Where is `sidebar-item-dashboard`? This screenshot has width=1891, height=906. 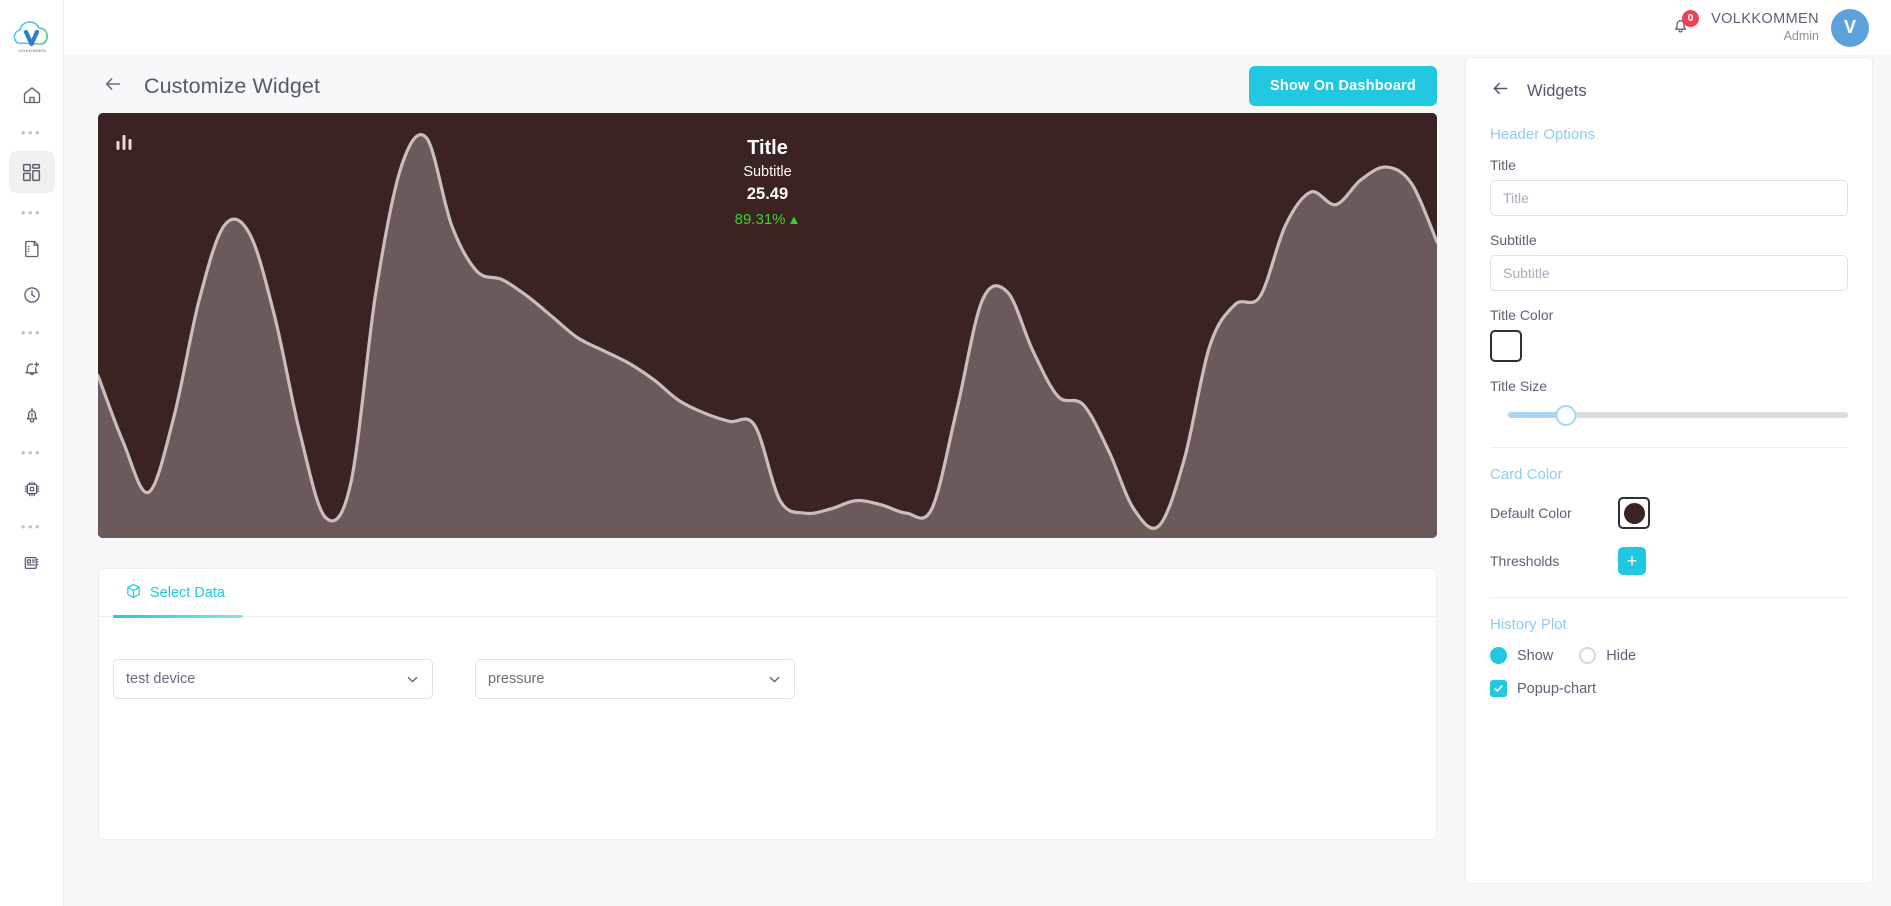 sidebar-item-dashboard is located at coordinates (31, 172).